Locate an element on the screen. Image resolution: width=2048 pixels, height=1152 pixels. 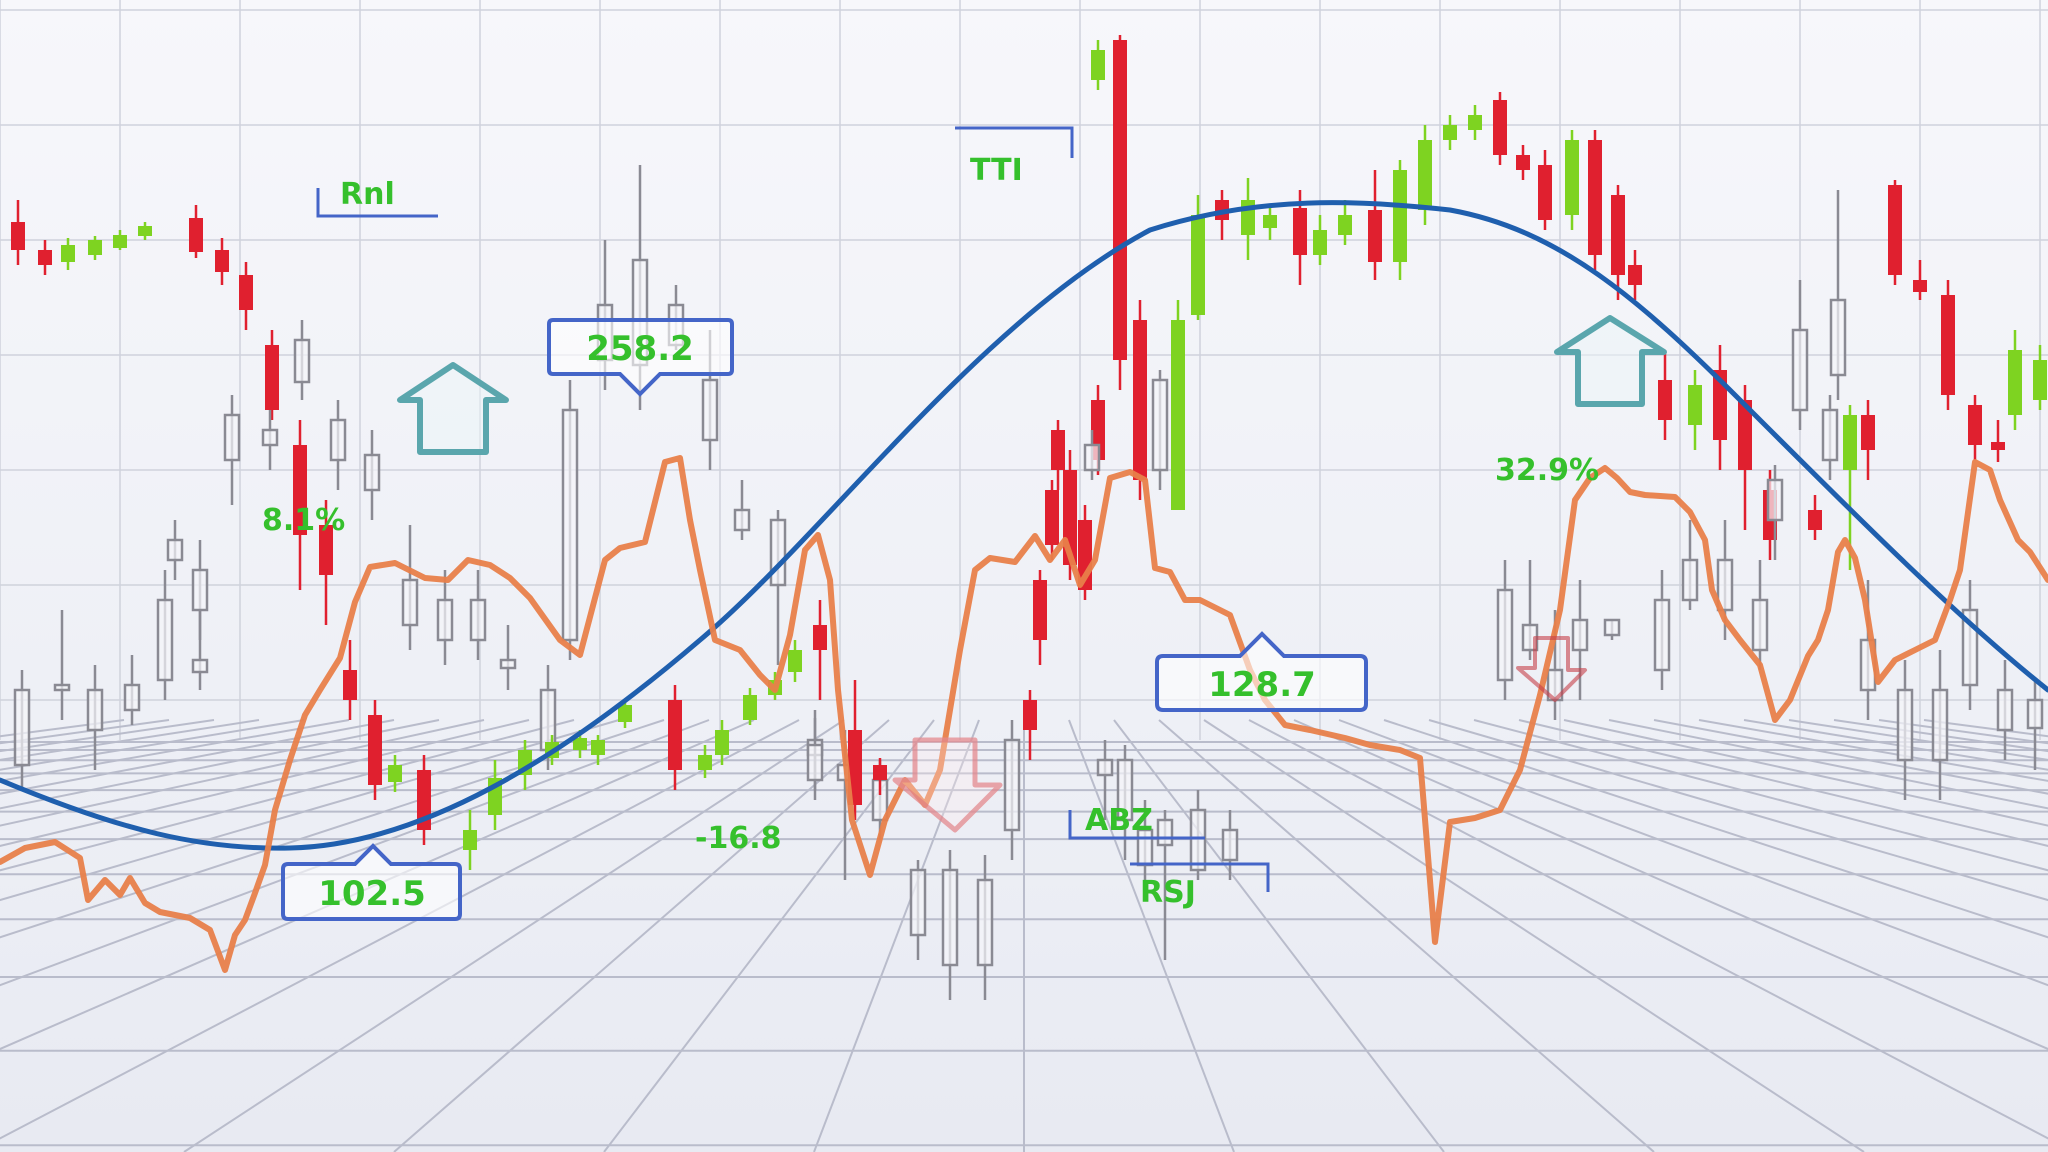
label-tti: TTI is located at coordinates (996, 170).